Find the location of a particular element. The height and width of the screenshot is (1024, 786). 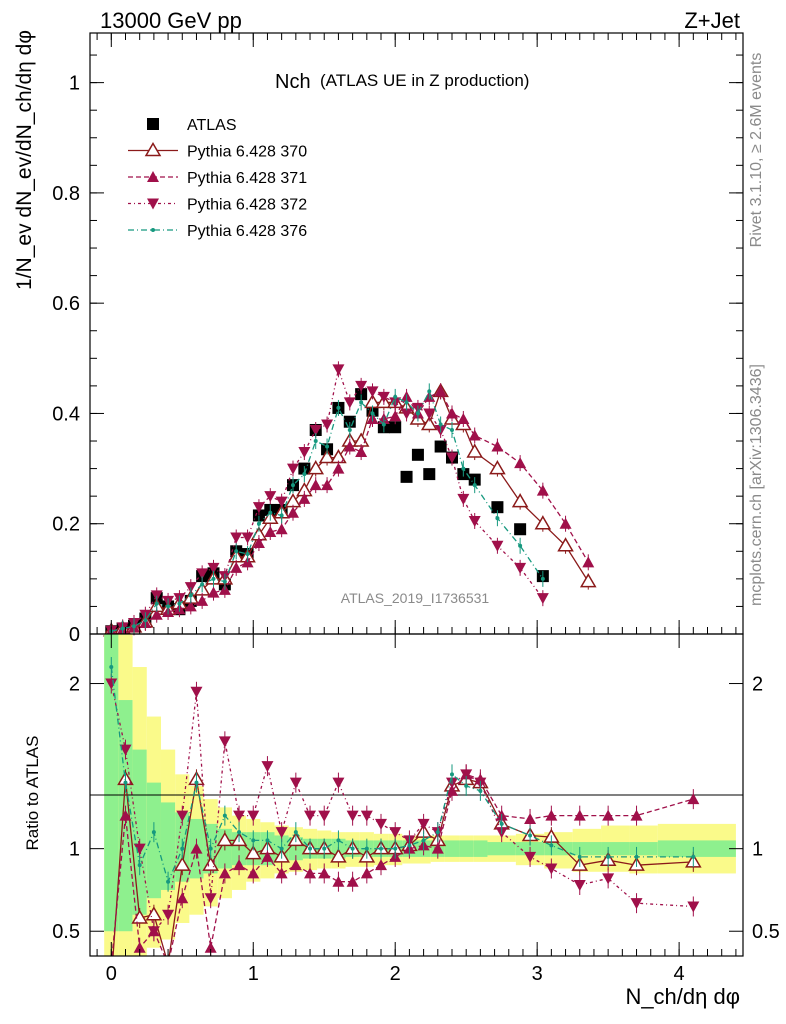

main-ytick-label: 0.8 is located at coordinates (66, 194).